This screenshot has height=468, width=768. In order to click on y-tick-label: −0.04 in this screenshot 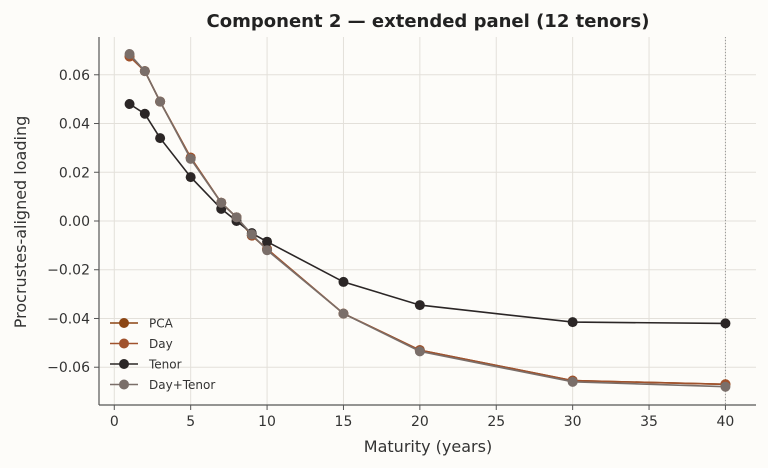, I will do `click(68, 319)`.